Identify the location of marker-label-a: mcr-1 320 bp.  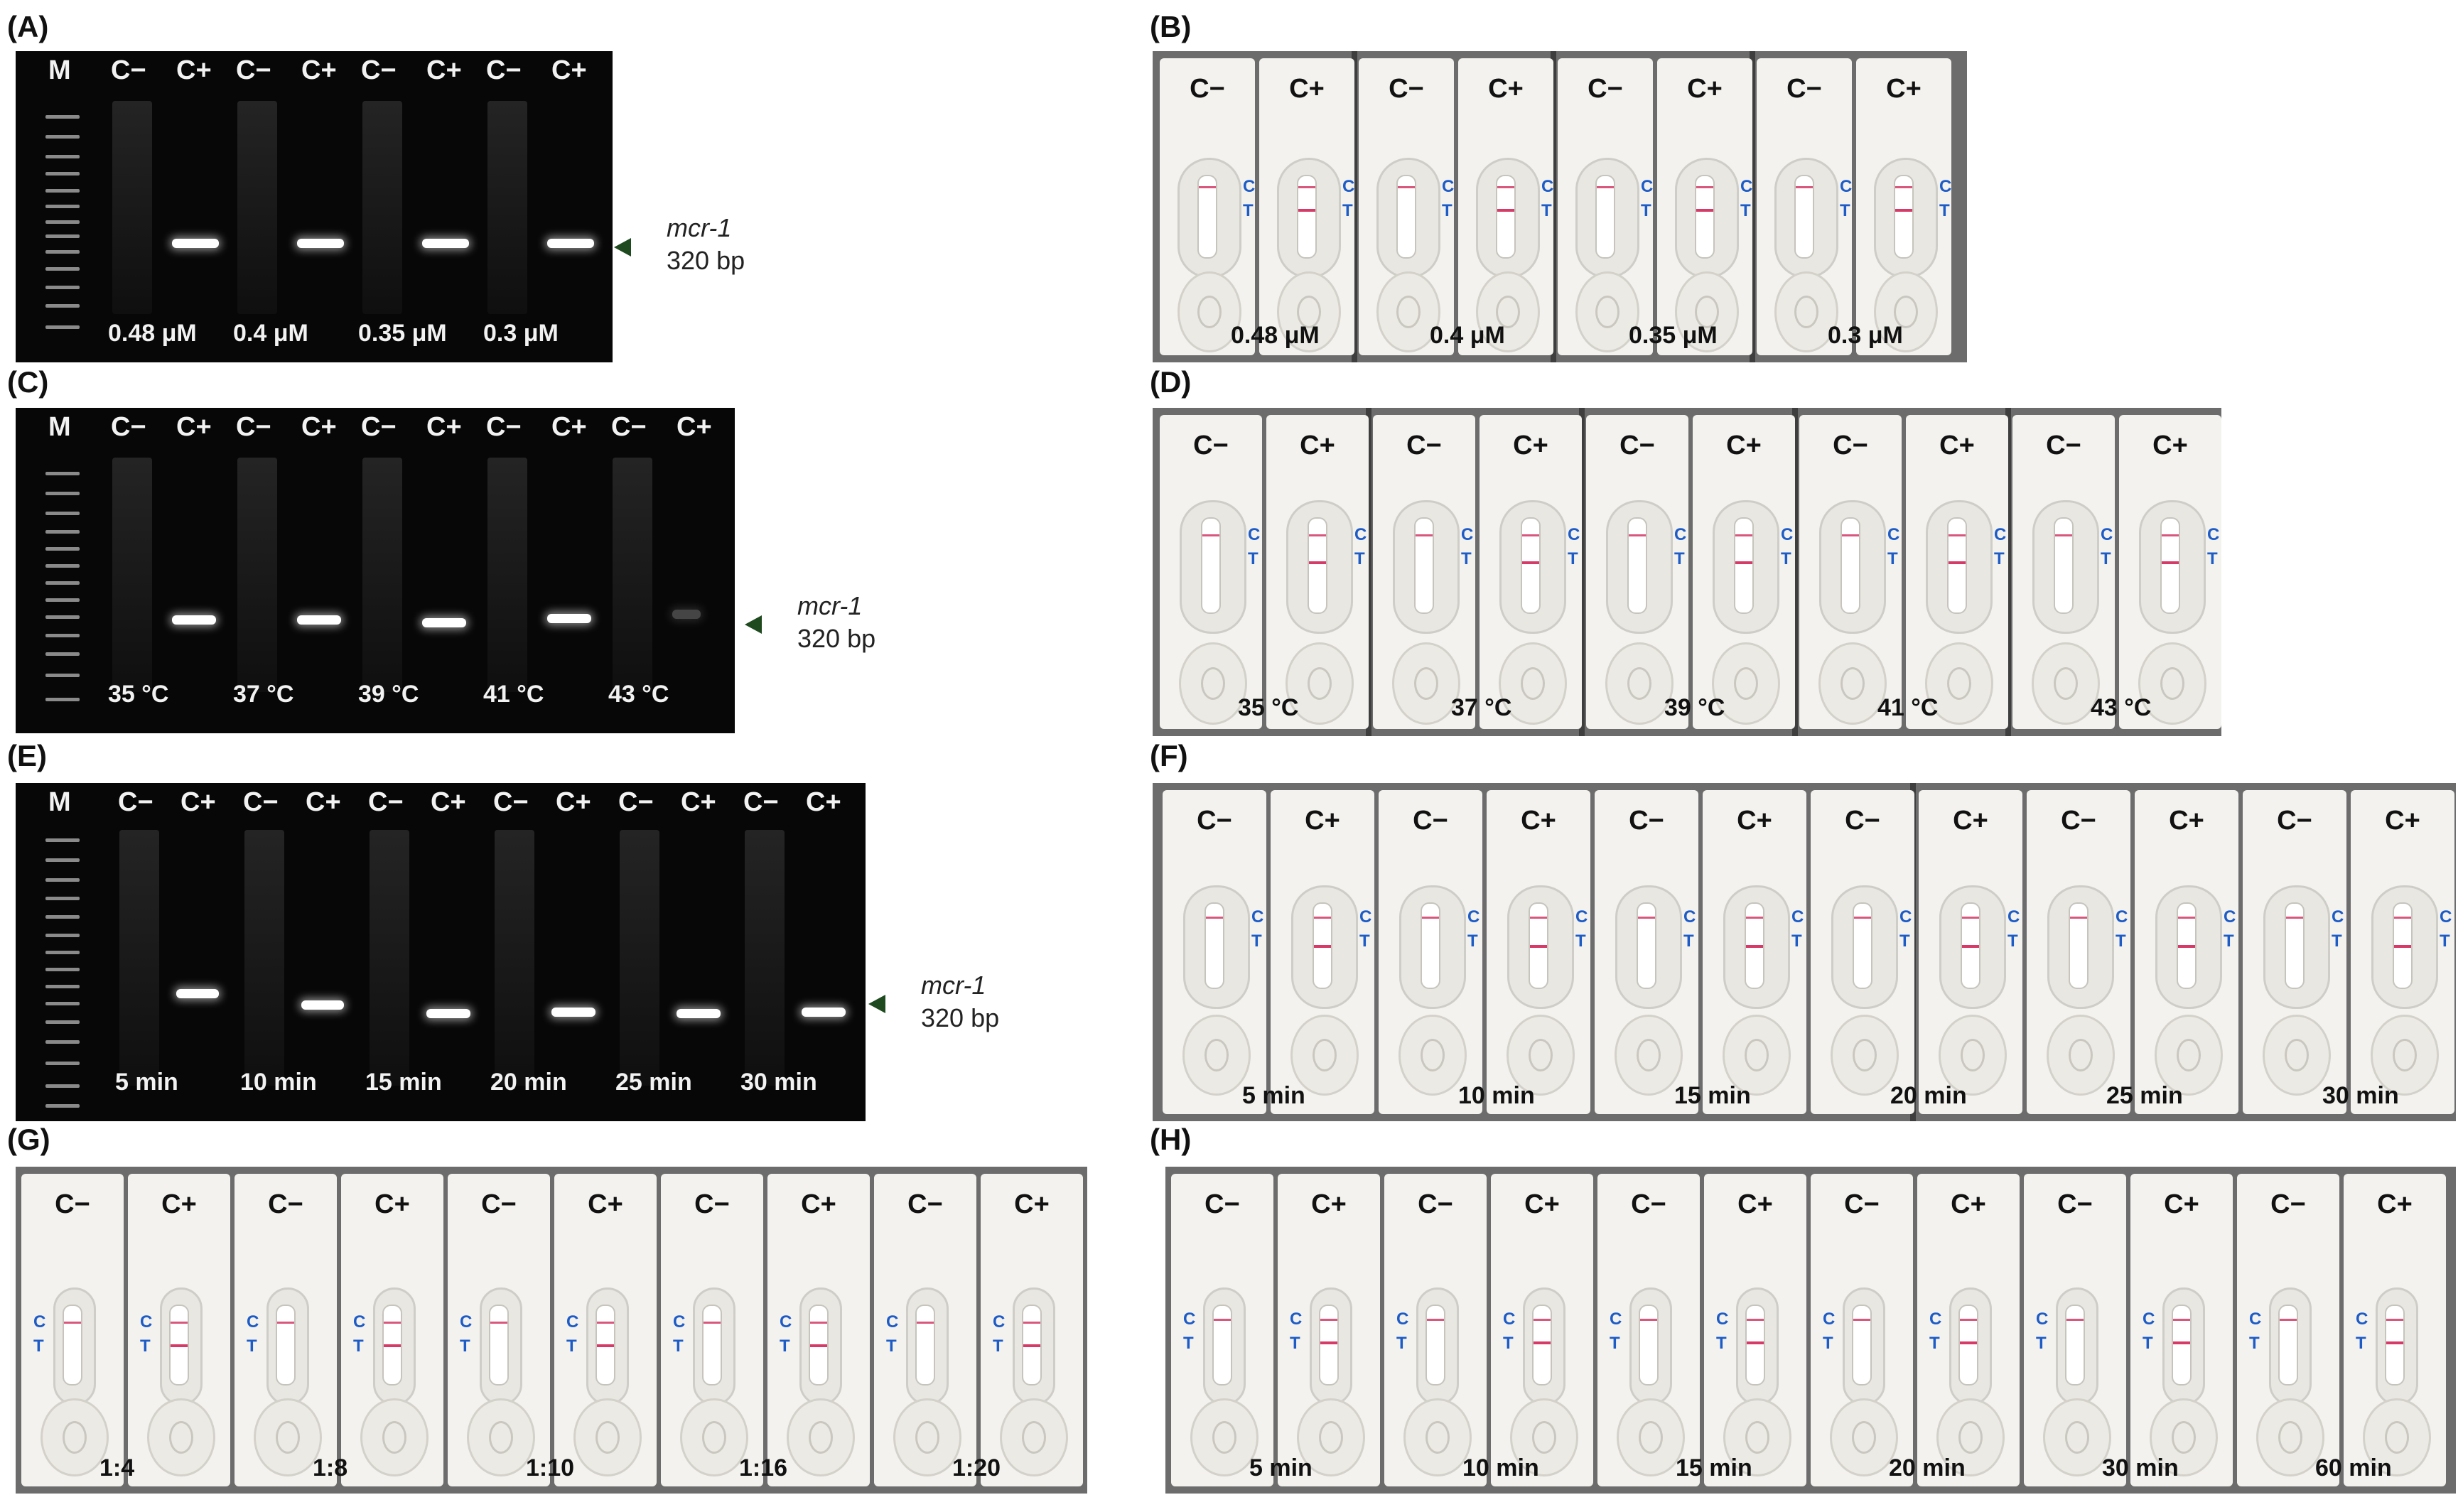
(706, 245).